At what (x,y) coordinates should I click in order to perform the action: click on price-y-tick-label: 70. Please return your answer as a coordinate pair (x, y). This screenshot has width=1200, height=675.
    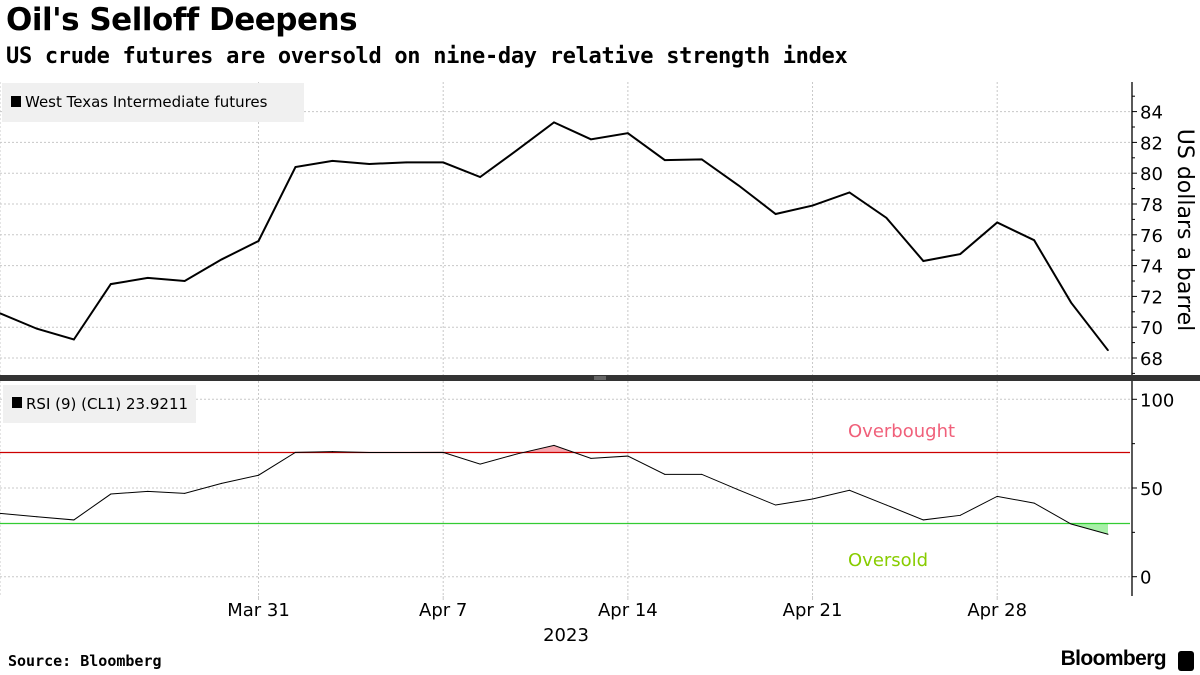
    Looking at the image, I should click on (1151, 328).